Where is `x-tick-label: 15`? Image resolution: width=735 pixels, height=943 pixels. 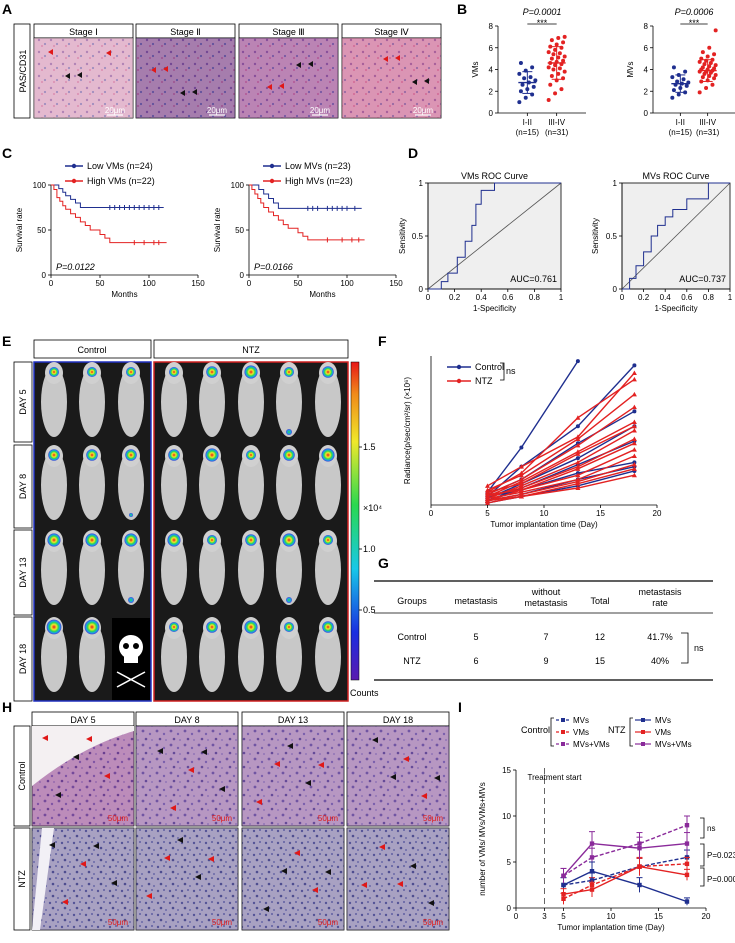 x-tick-label: 15 is located at coordinates (658, 916).